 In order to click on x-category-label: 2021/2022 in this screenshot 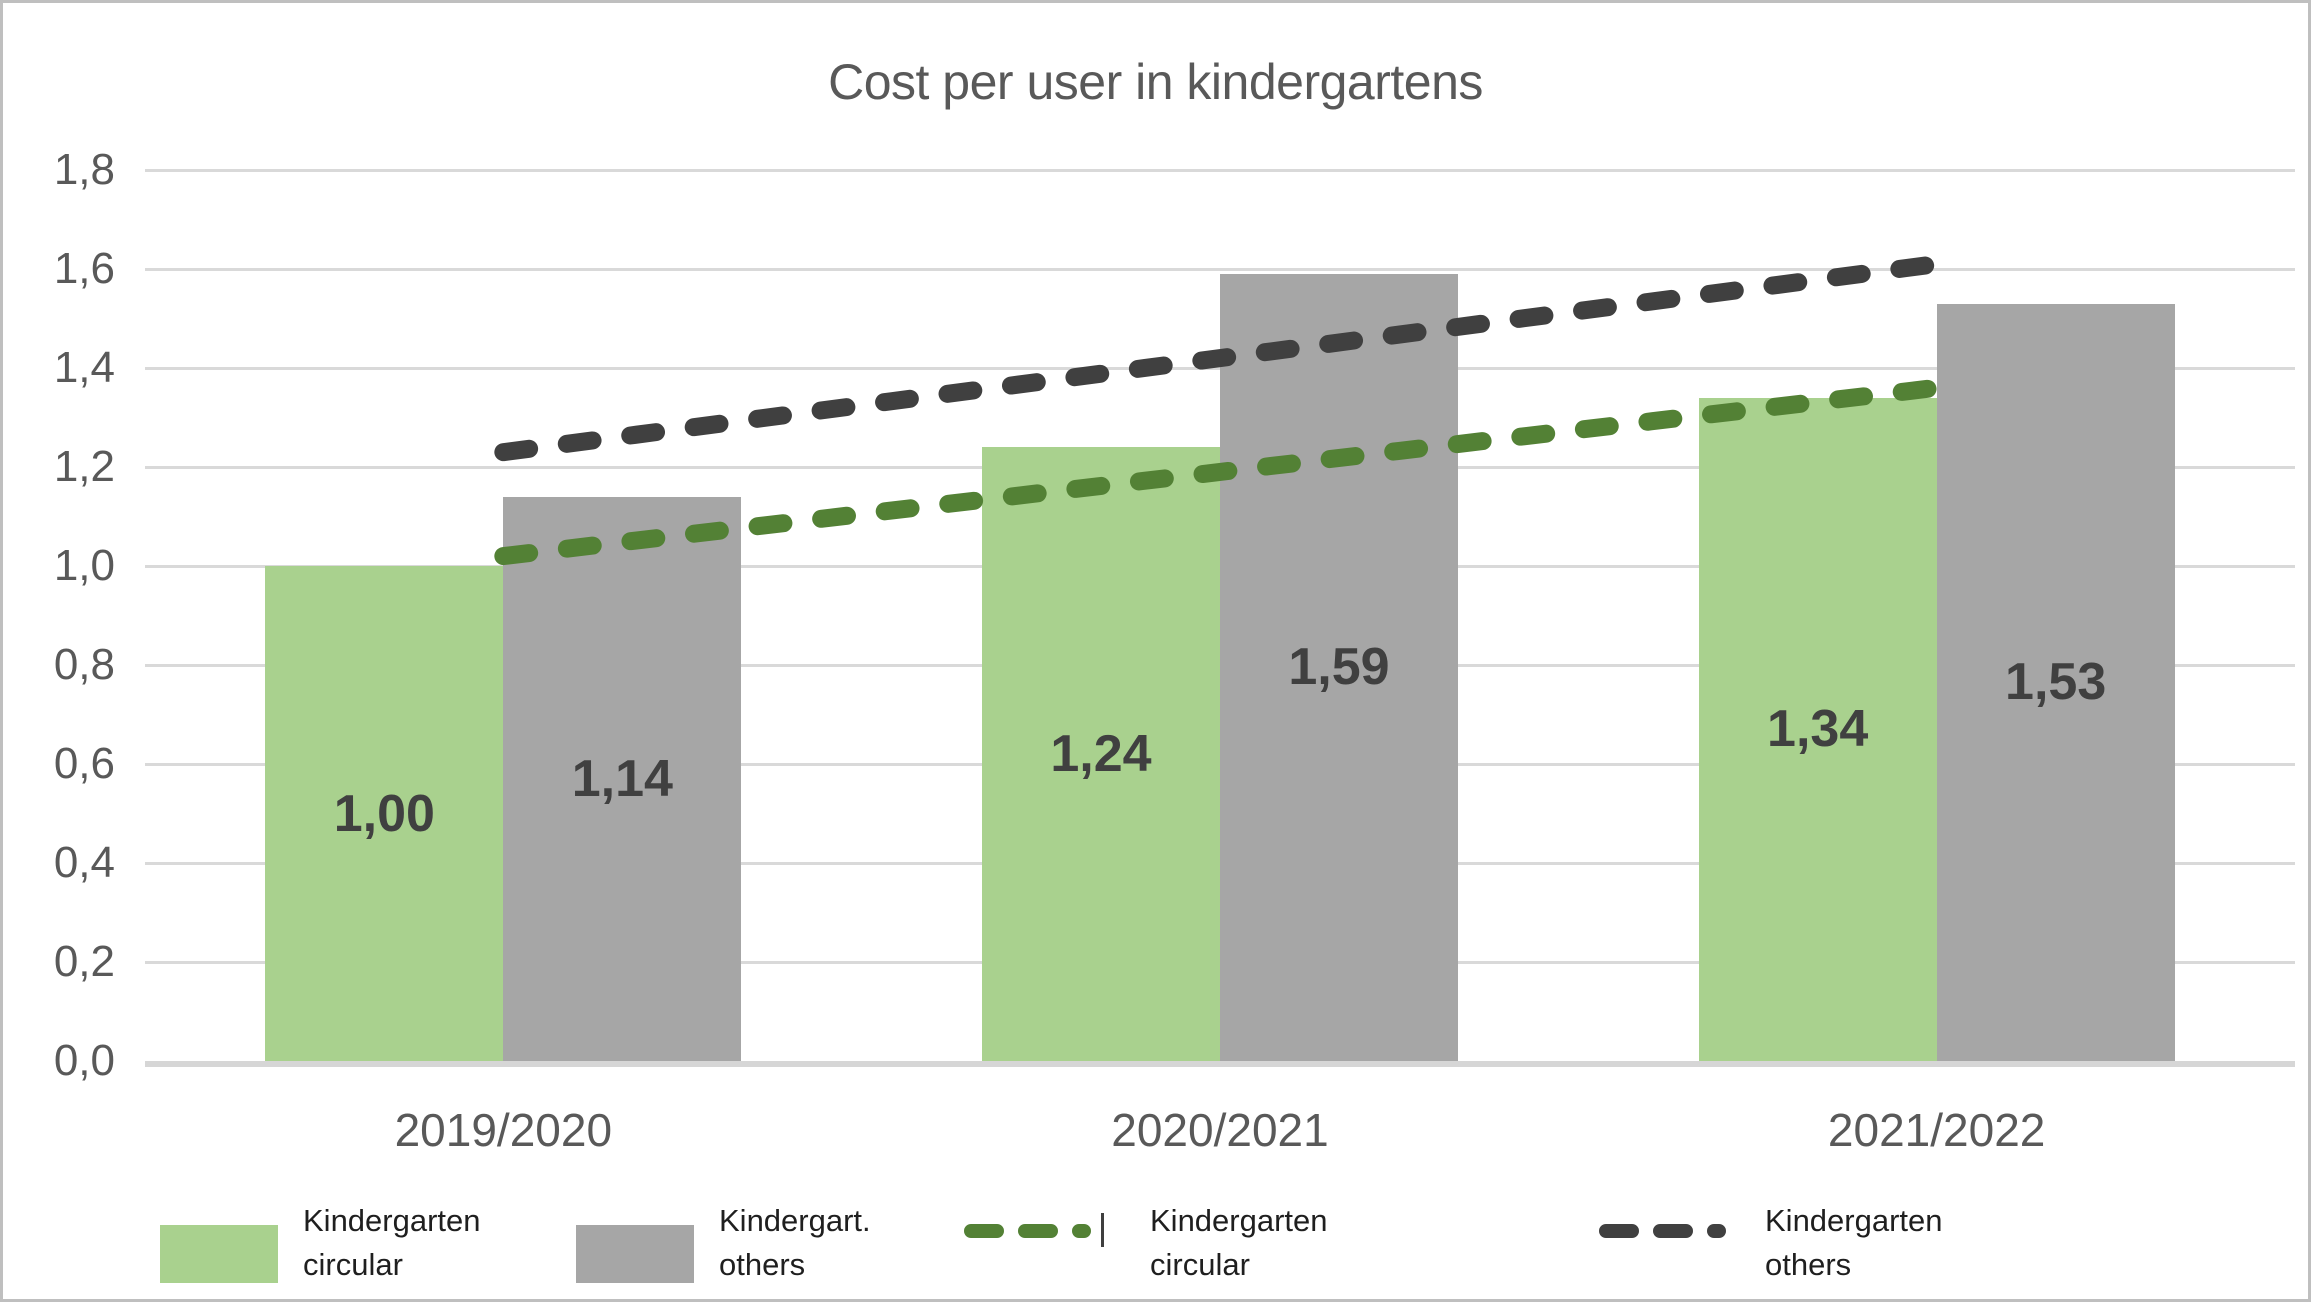, I will do `click(1936, 1130)`.